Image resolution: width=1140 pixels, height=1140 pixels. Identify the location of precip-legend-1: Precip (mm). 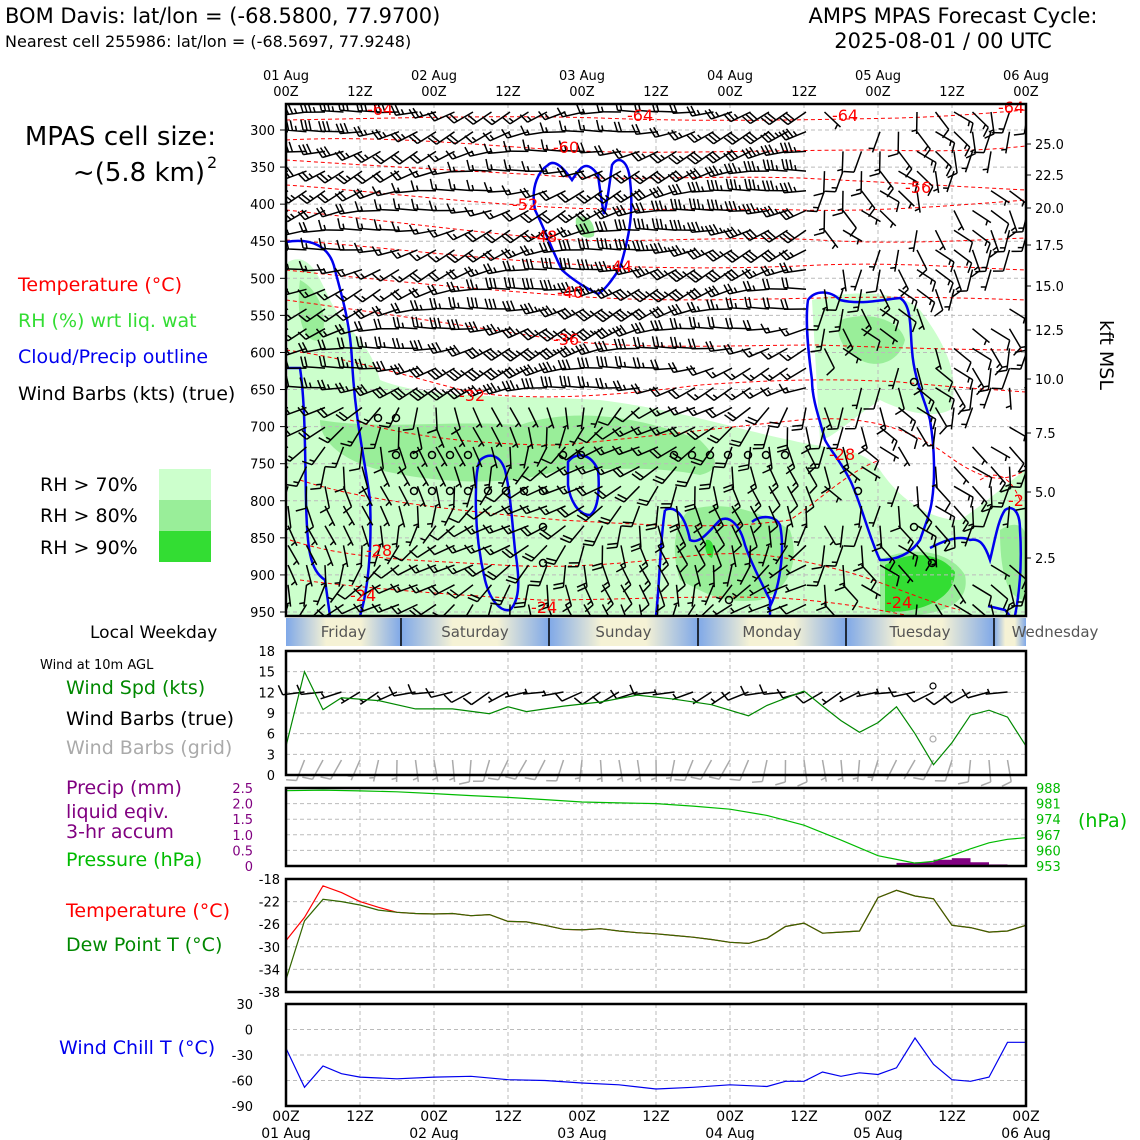
(124, 788).